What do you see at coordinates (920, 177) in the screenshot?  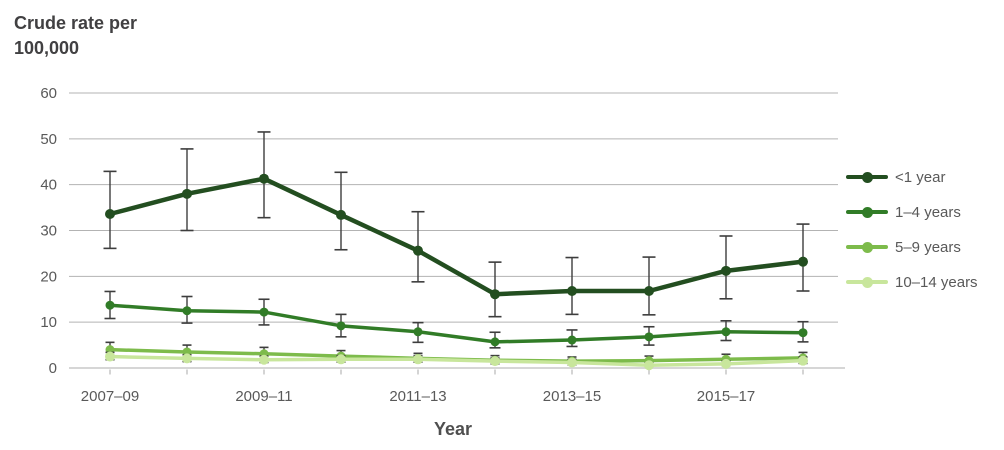 I see `legend-label-under-1-year: <1 year` at bounding box center [920, 177].